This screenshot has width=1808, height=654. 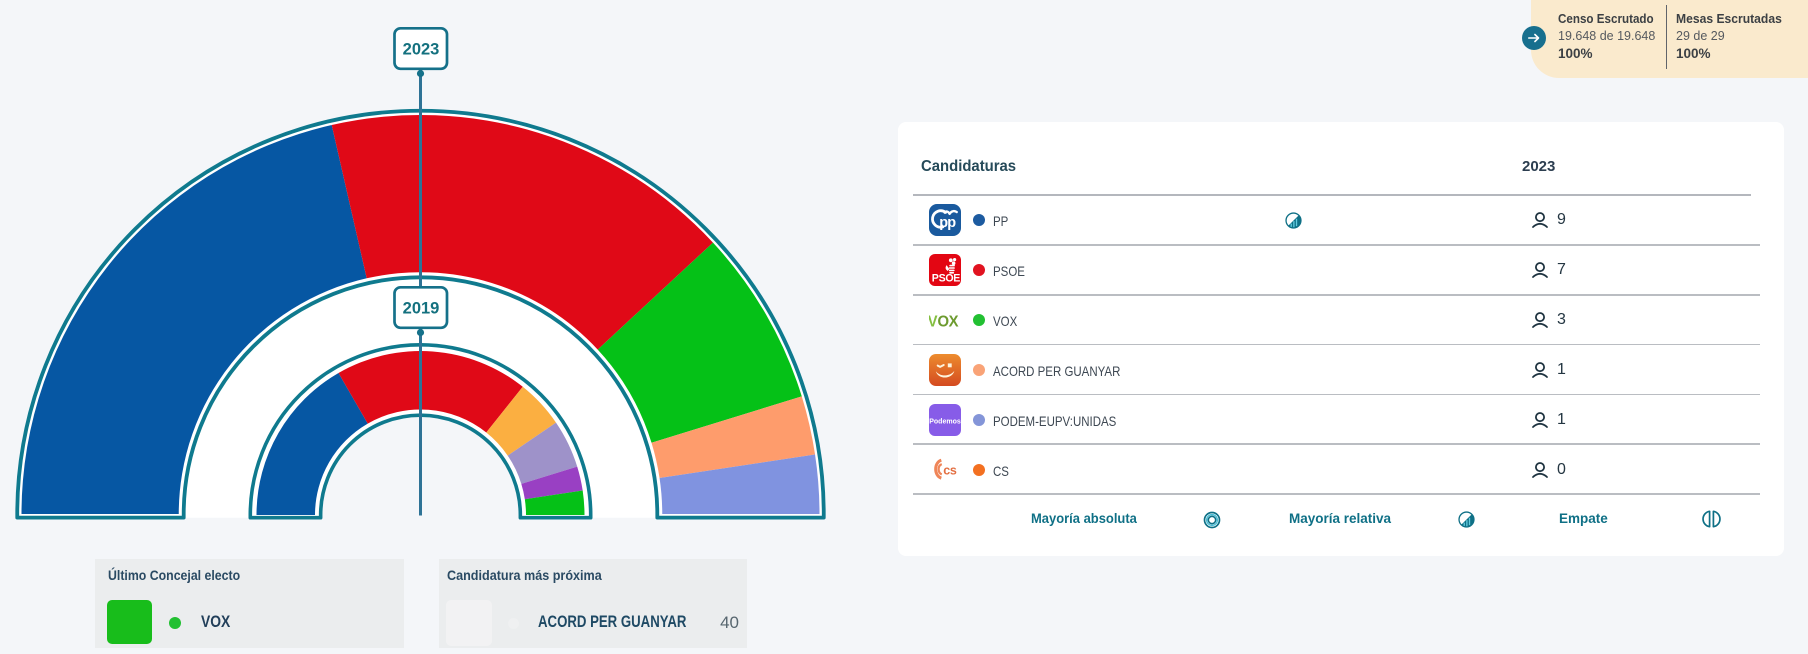 What do you see at coordinates (949, 322) in the screenshot?
I see `svg-text: OX` at bounding box center [949, 322].